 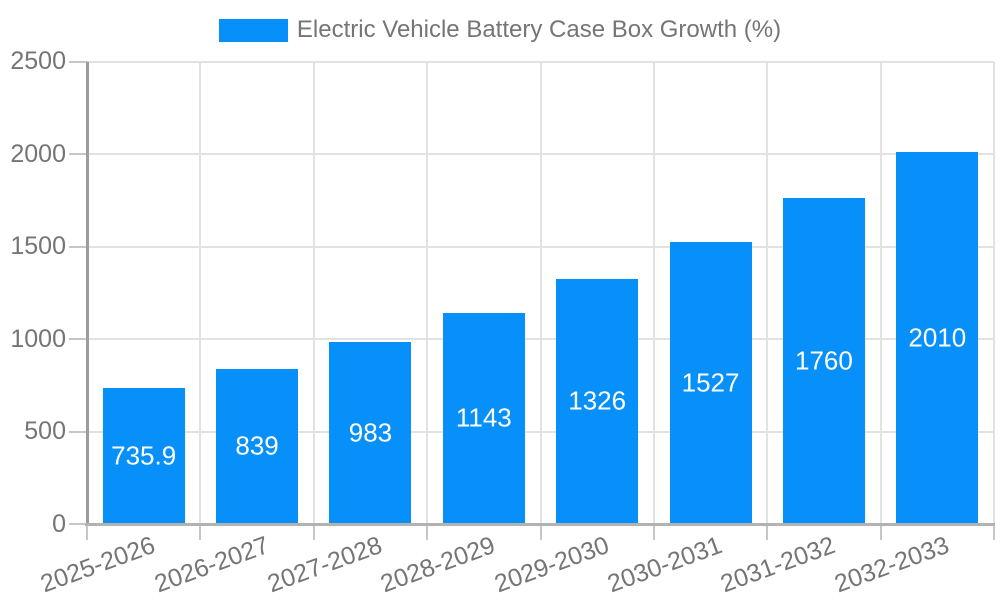 I want to click on y-tick-label: 2000, so click(x=38, y=153).